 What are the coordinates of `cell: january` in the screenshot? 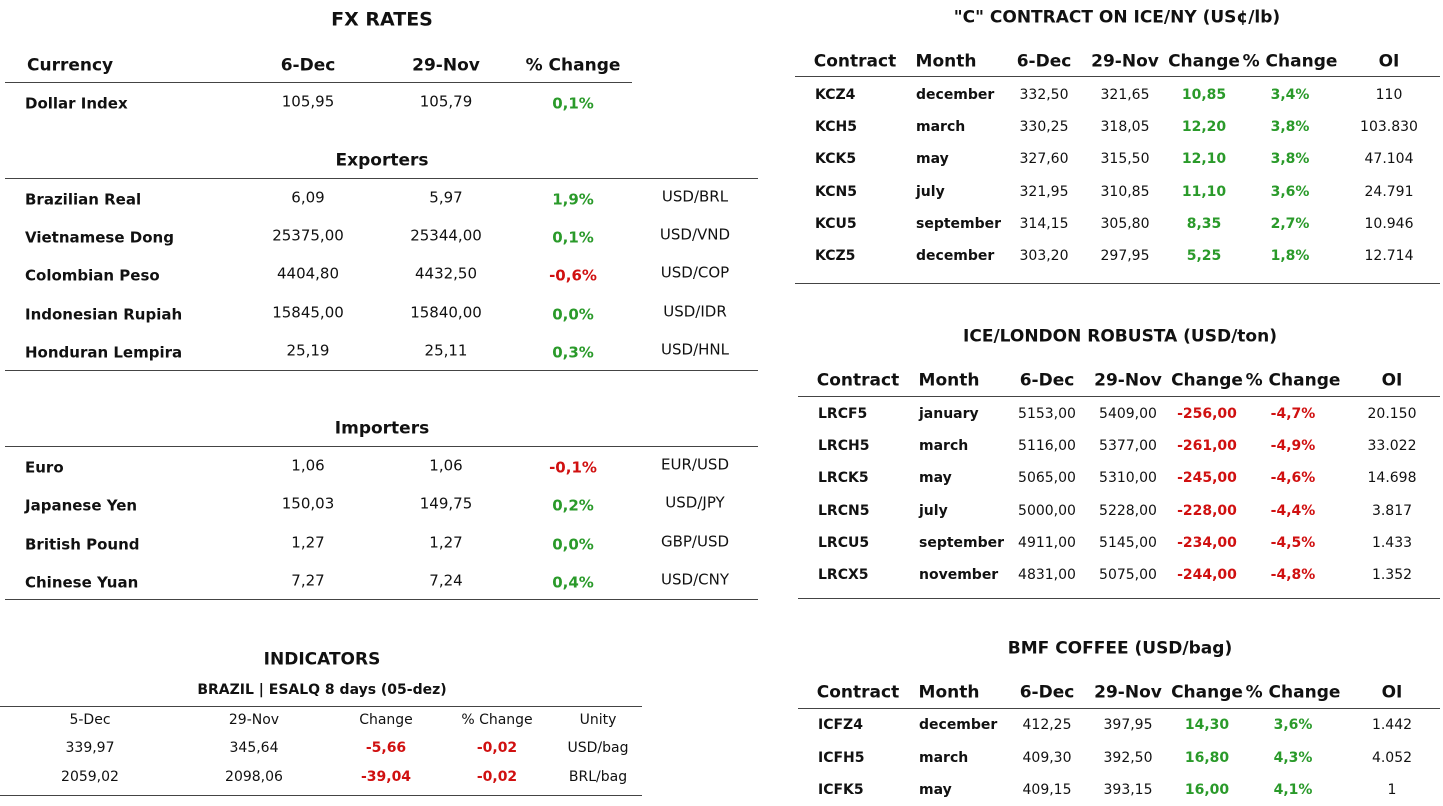 It's located at (949, 414).